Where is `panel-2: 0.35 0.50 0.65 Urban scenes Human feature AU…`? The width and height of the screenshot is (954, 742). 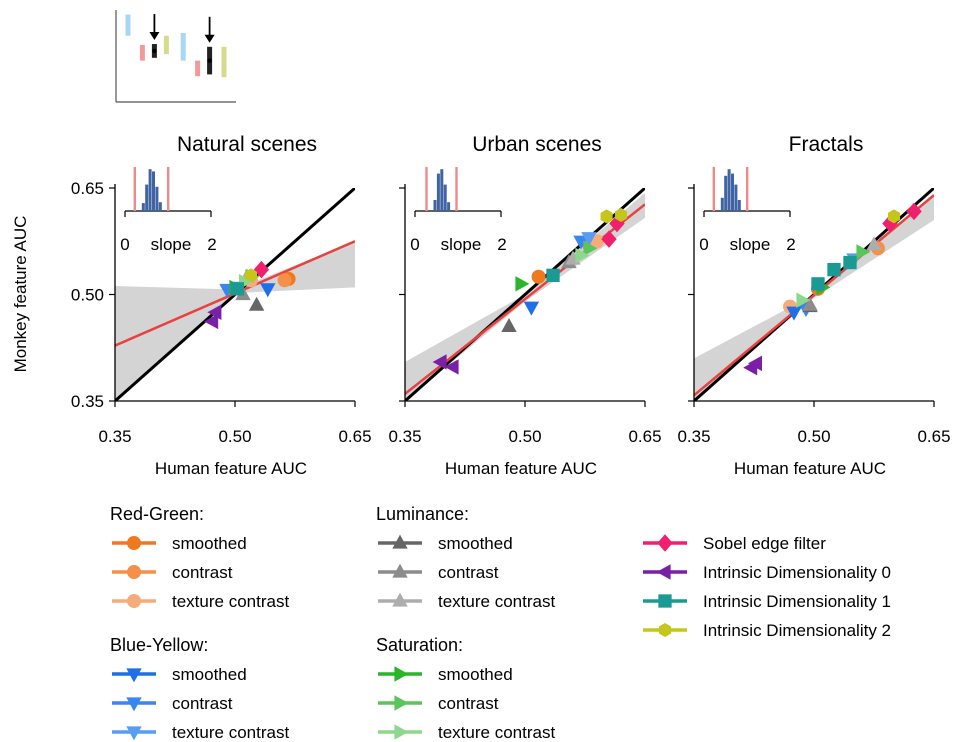 panel-2: 0.35 0.50 0.65 Urban scenes Human feature AU… is located at coordinates (524, 305).